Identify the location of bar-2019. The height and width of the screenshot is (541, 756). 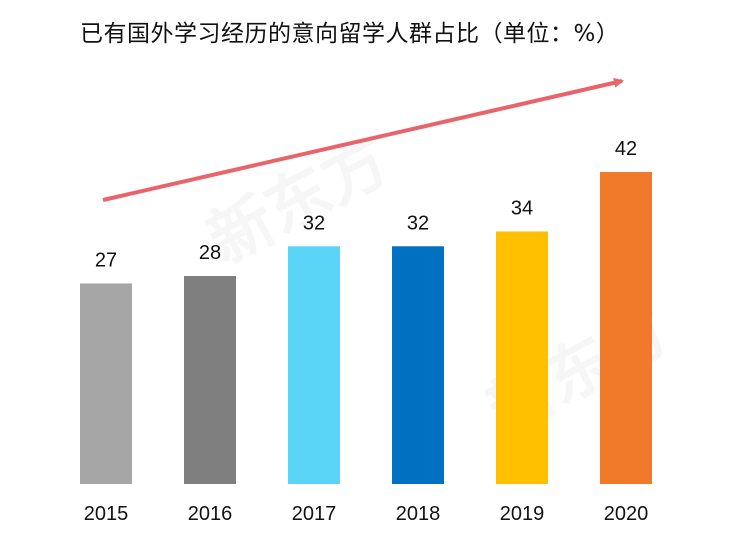
(522, 357).